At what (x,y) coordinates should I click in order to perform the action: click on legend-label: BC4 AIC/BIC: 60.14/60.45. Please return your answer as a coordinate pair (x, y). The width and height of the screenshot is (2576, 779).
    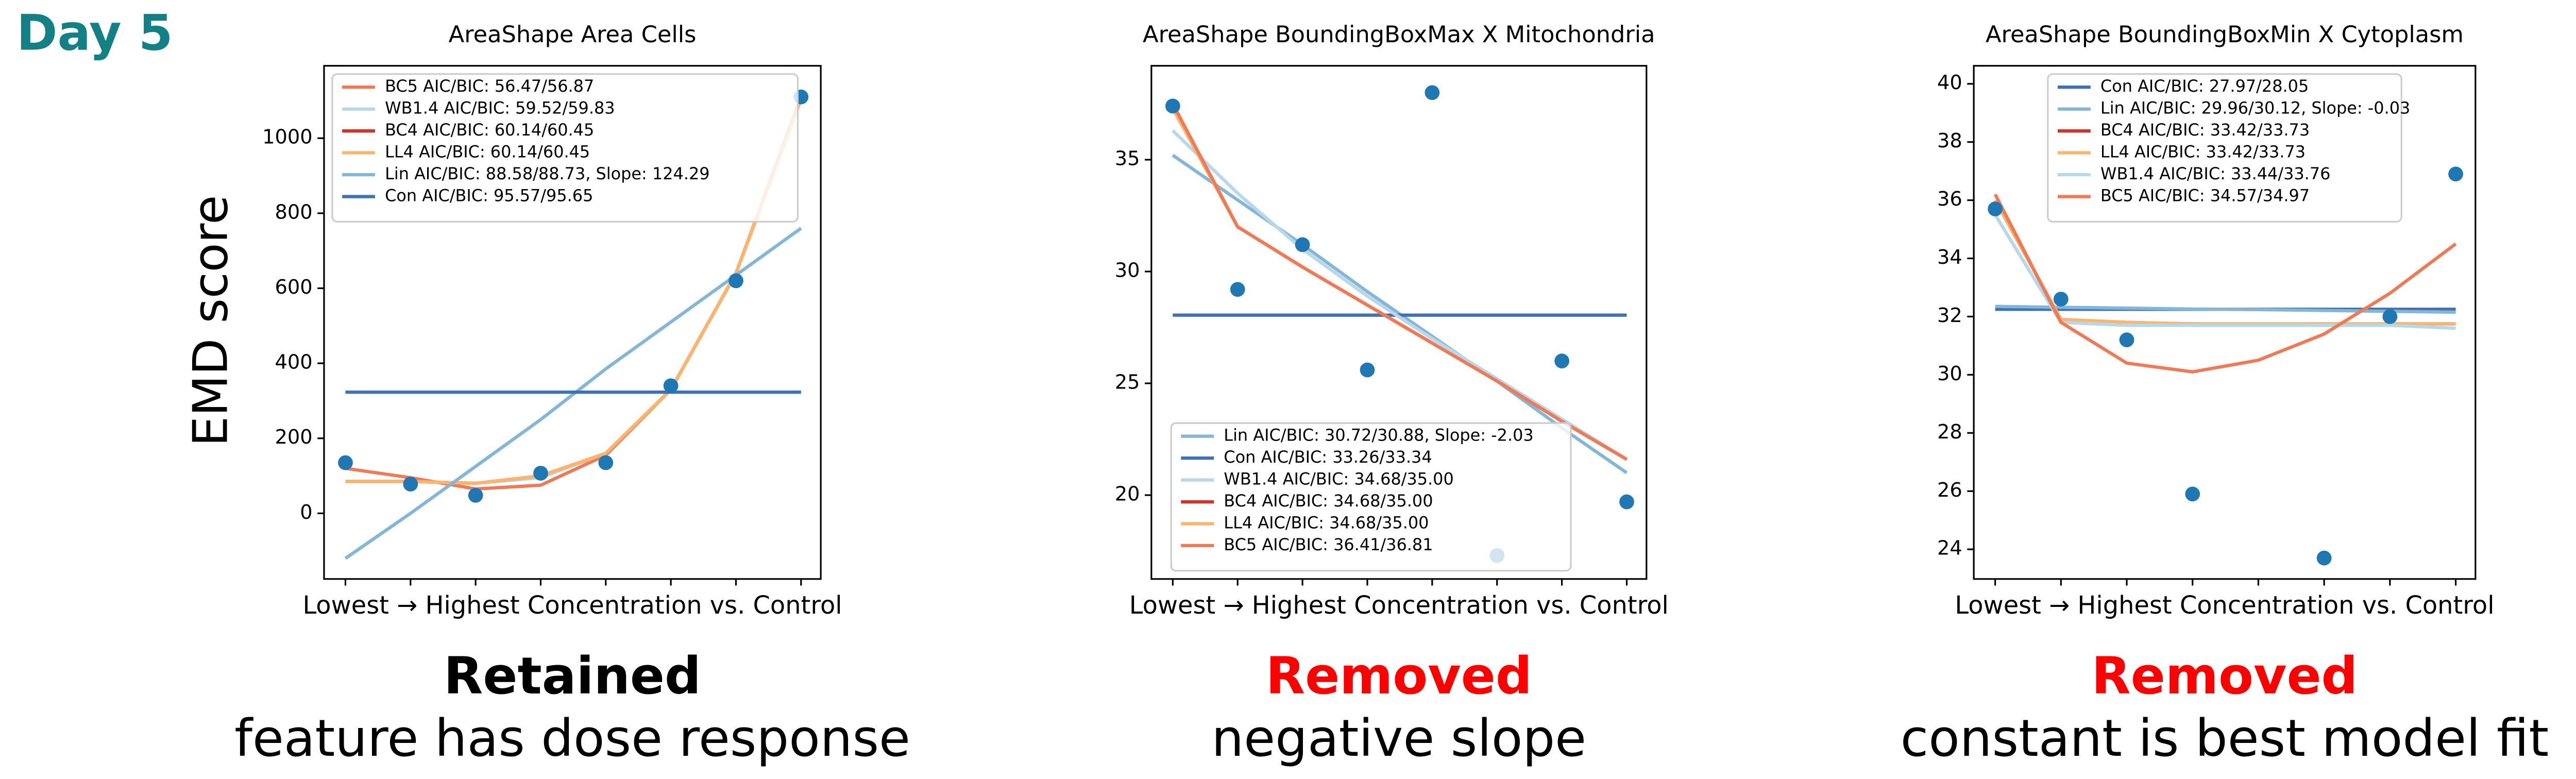
    Looking at the image, I should click on (489, 130).